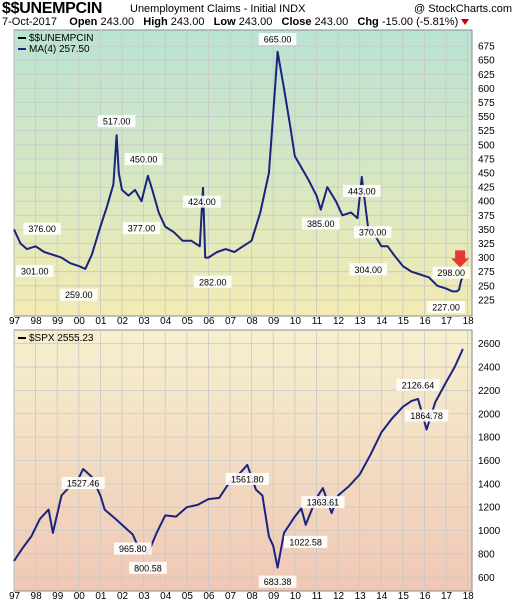 This screenshot has width=520, height=604. Describe the element at coordinates (489, 438) in the screenshot. I see `y-tick-label: 1800` at that location.